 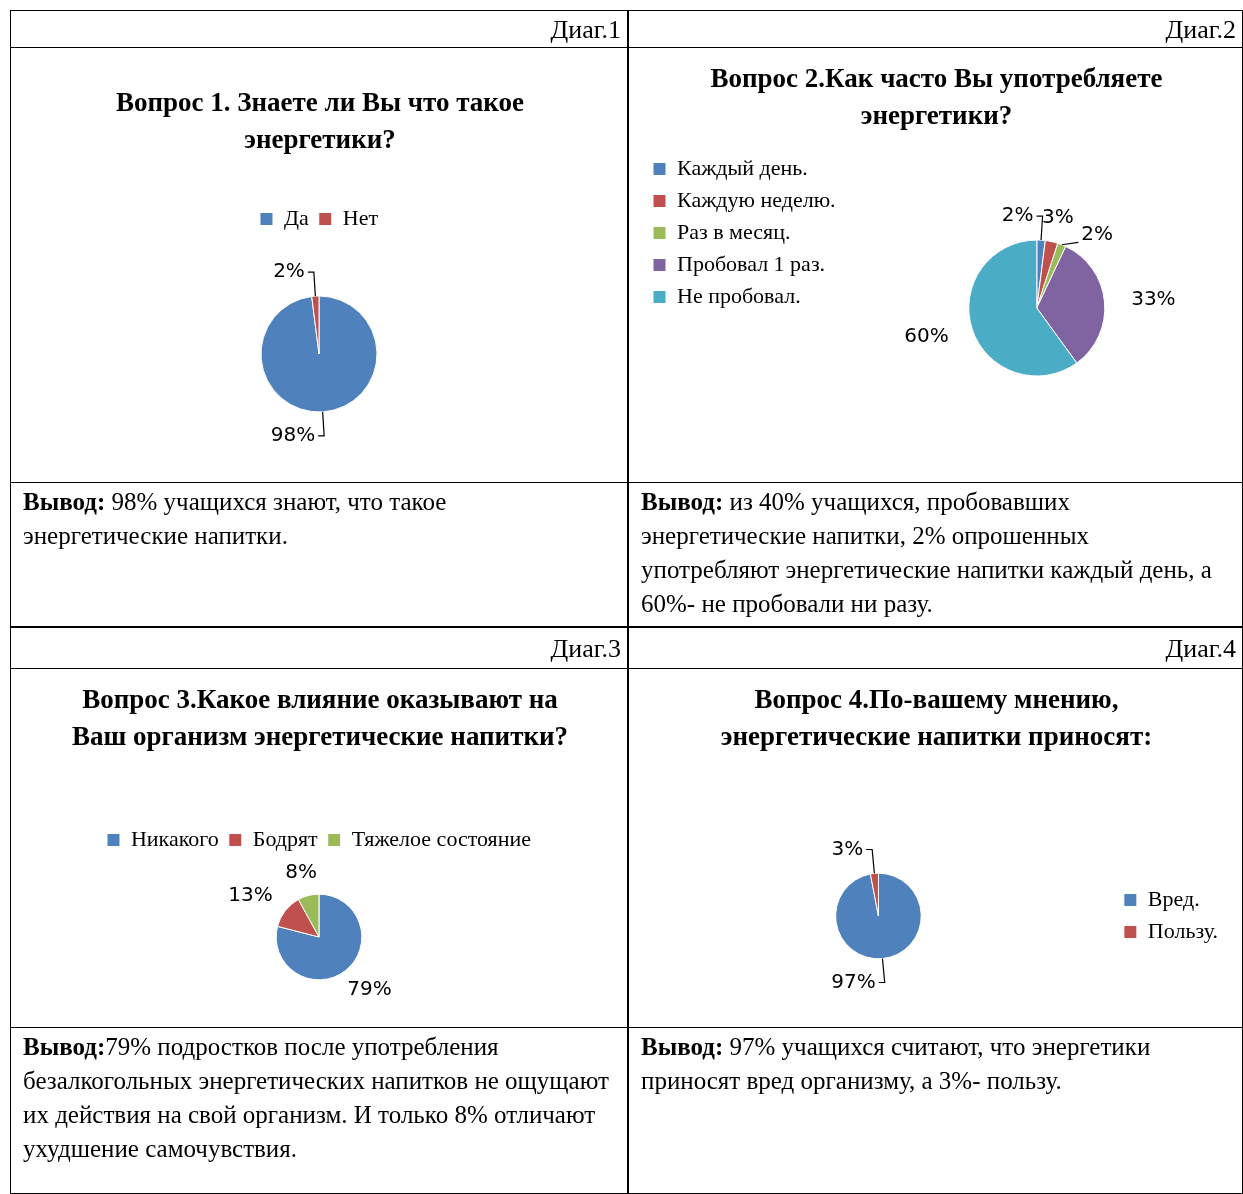 What do you see at coordinates (360, 217) in the screenshot?
I see `legend-label: Нет` at bounding box center [360, 217].